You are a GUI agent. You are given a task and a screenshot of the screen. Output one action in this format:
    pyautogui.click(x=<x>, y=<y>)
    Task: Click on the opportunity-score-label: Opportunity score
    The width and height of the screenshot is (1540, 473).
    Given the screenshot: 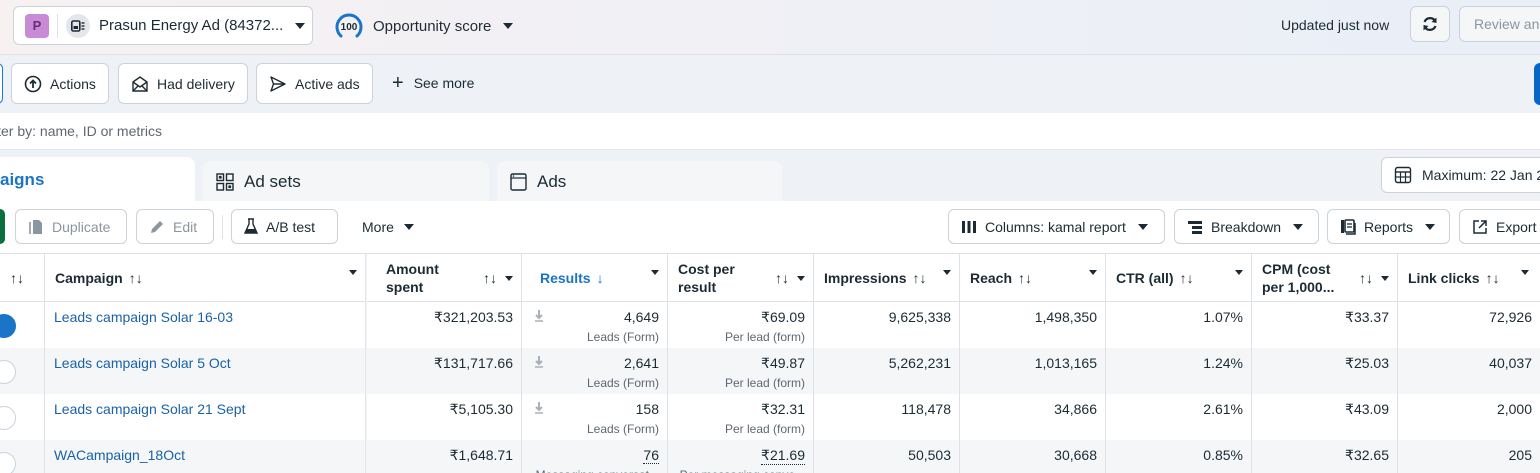 What is the action you would take?
    pyautogui.click(x=432, y=26)
    